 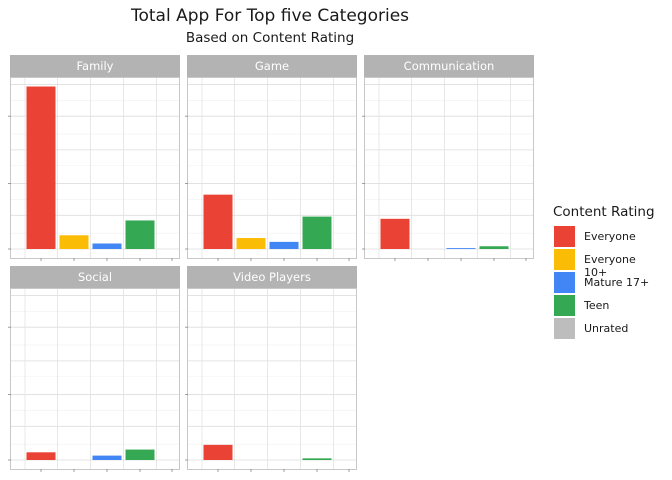 I want to click on facet-strip-label: Video Players, so click(x=272, y=277).